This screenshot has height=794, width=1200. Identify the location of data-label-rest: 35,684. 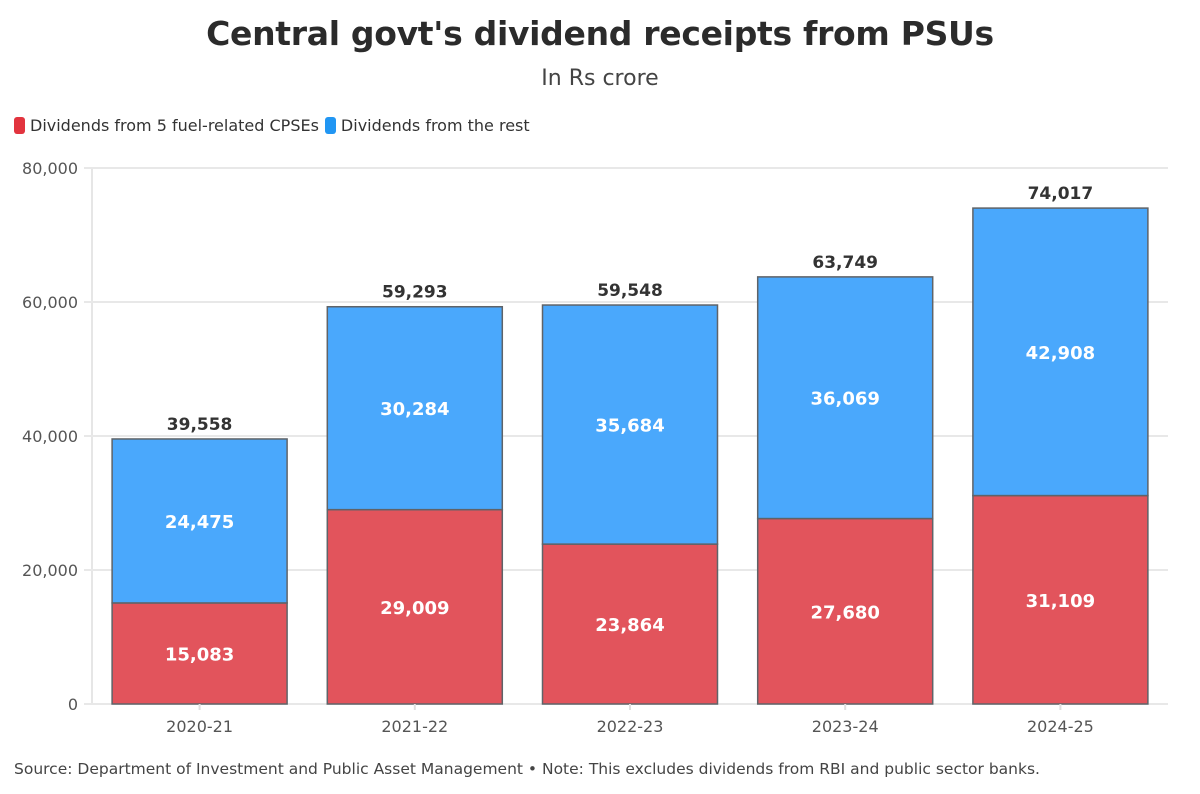
(629, 426).